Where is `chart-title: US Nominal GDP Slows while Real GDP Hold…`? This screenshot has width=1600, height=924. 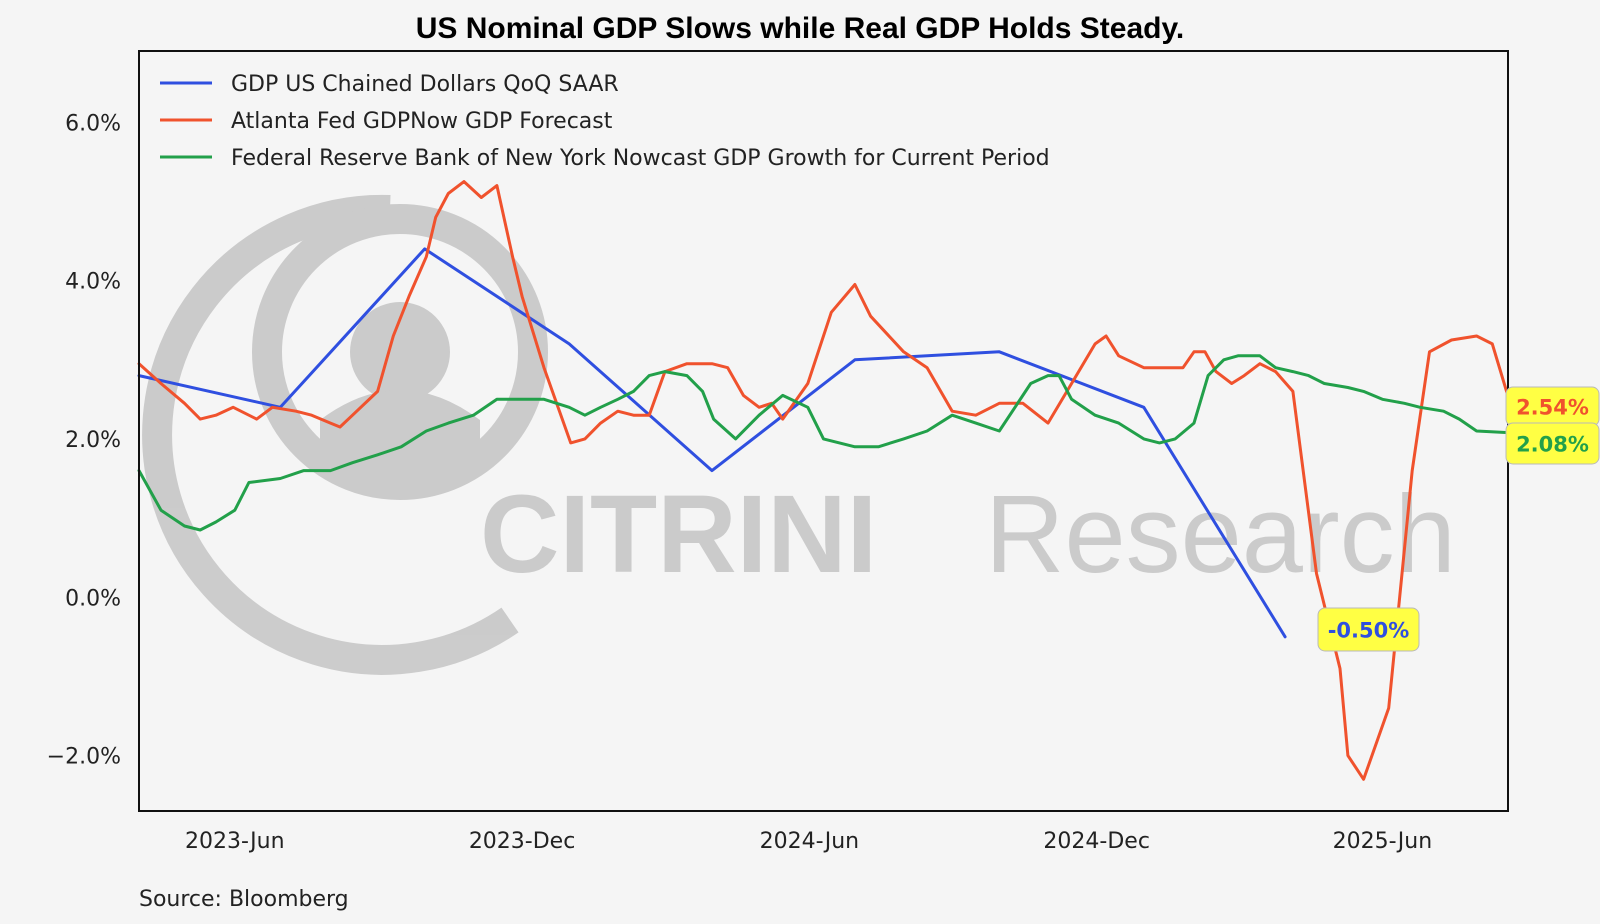 chart-title: US Nominal GDP Slows while Real GDP Hold… is located at coordinates (800, 28).